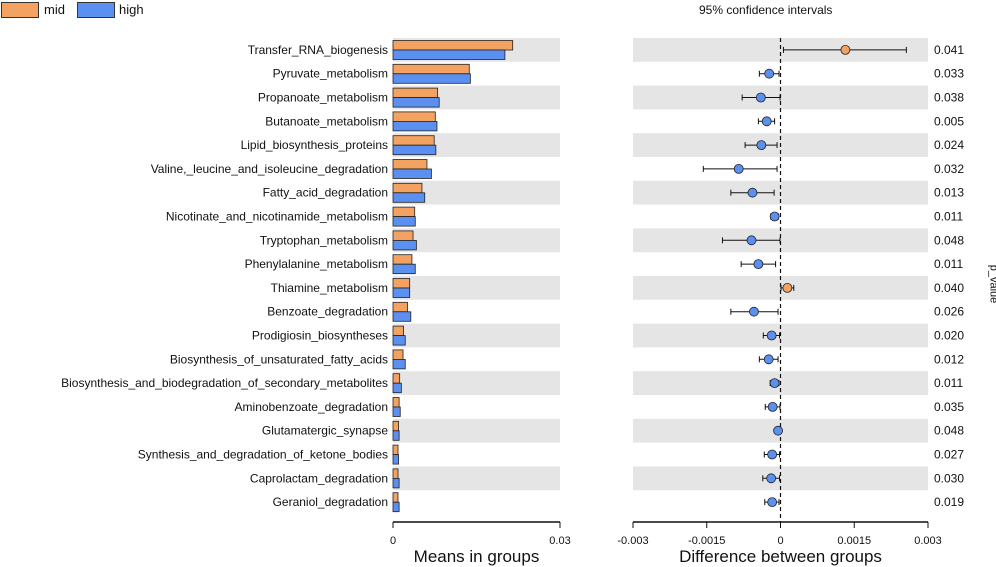 The image size is (996, 567). I want to click on legend-swatch-mid, so click(20, 10).